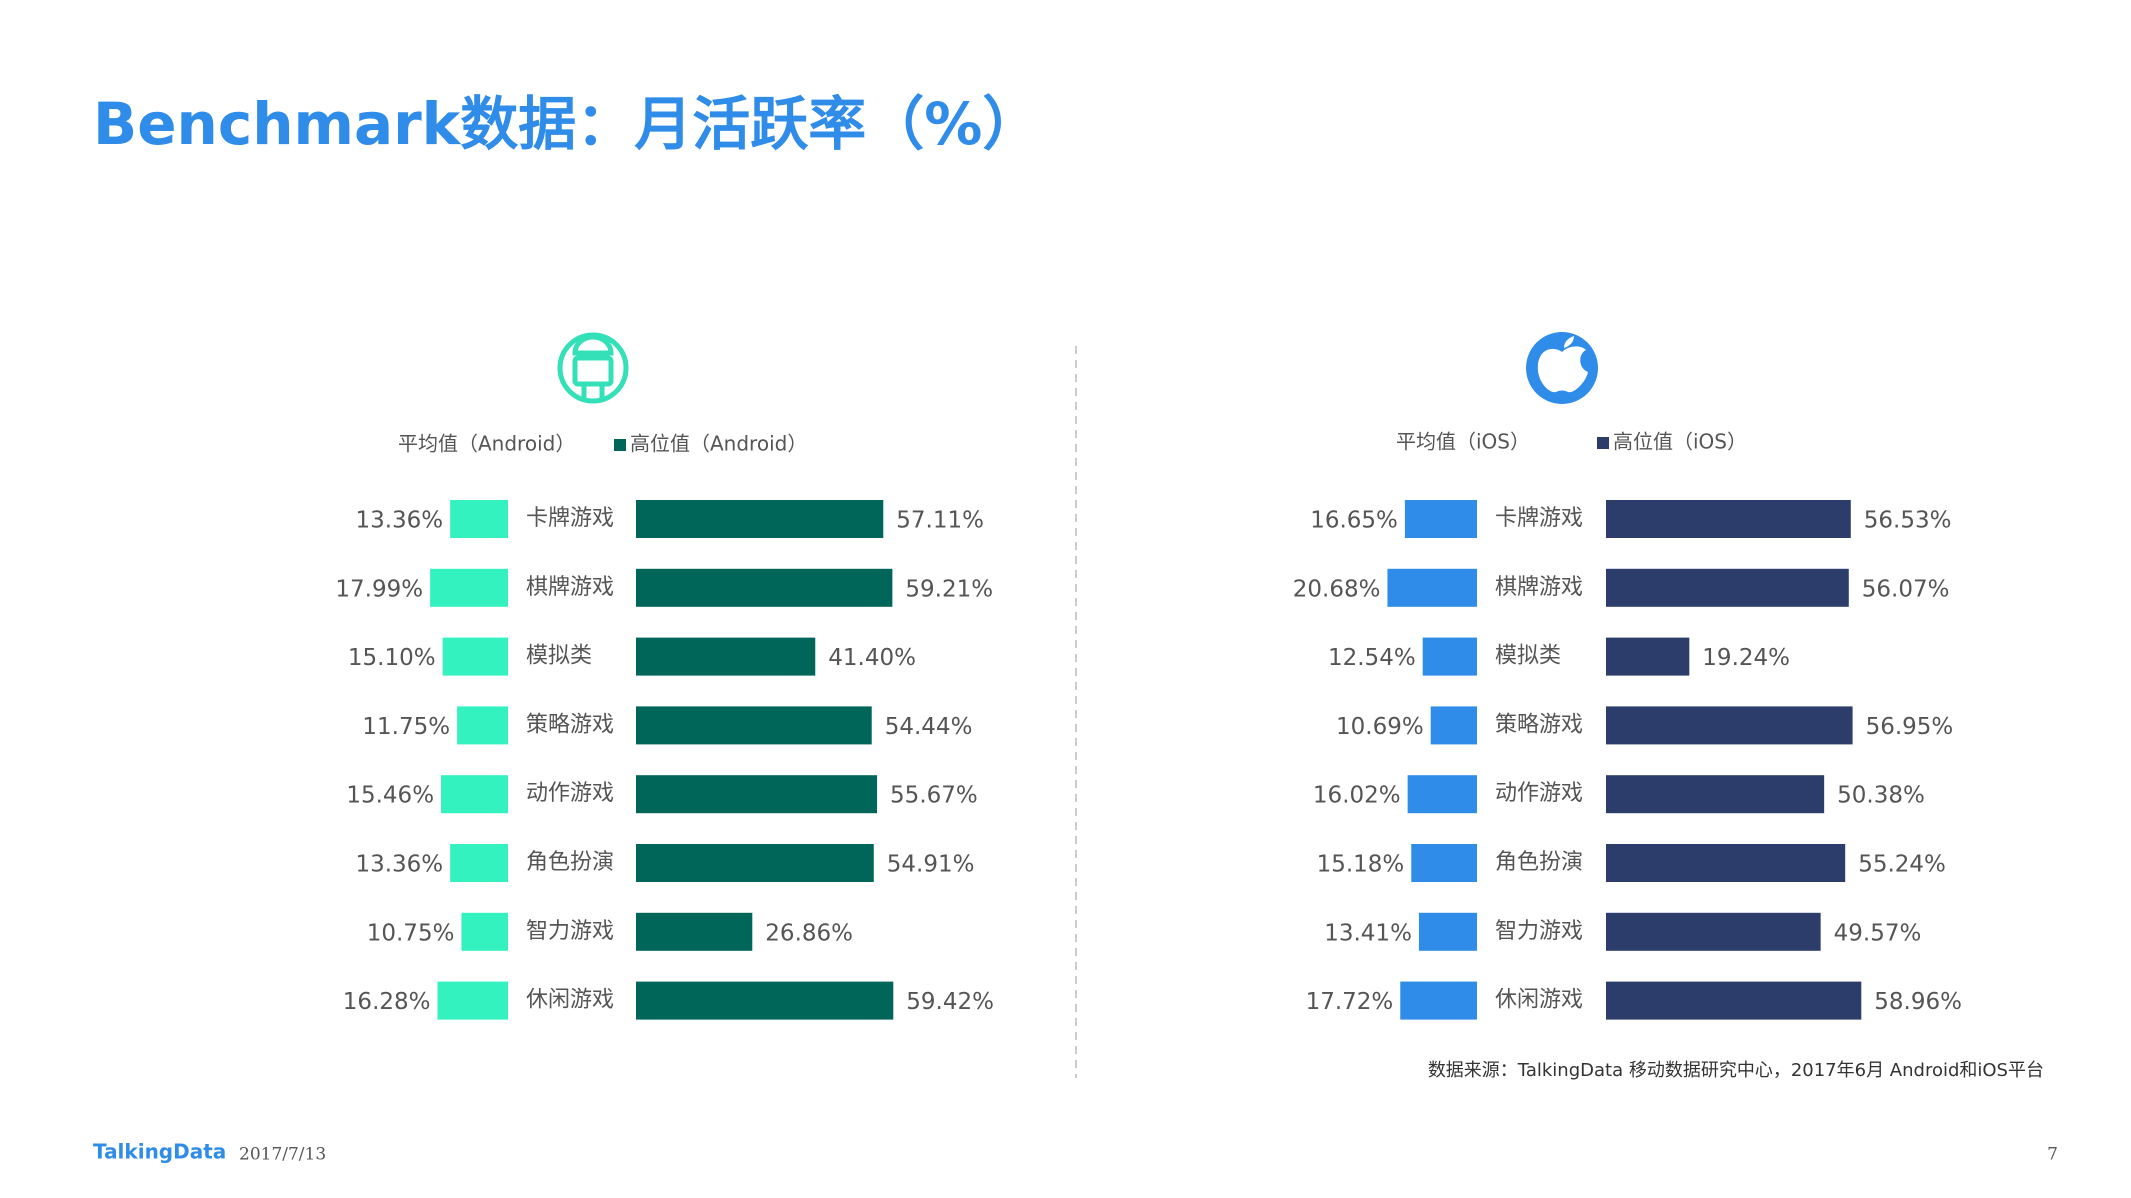  I want to click on value-label: 16.65%, so click(1354, 521).